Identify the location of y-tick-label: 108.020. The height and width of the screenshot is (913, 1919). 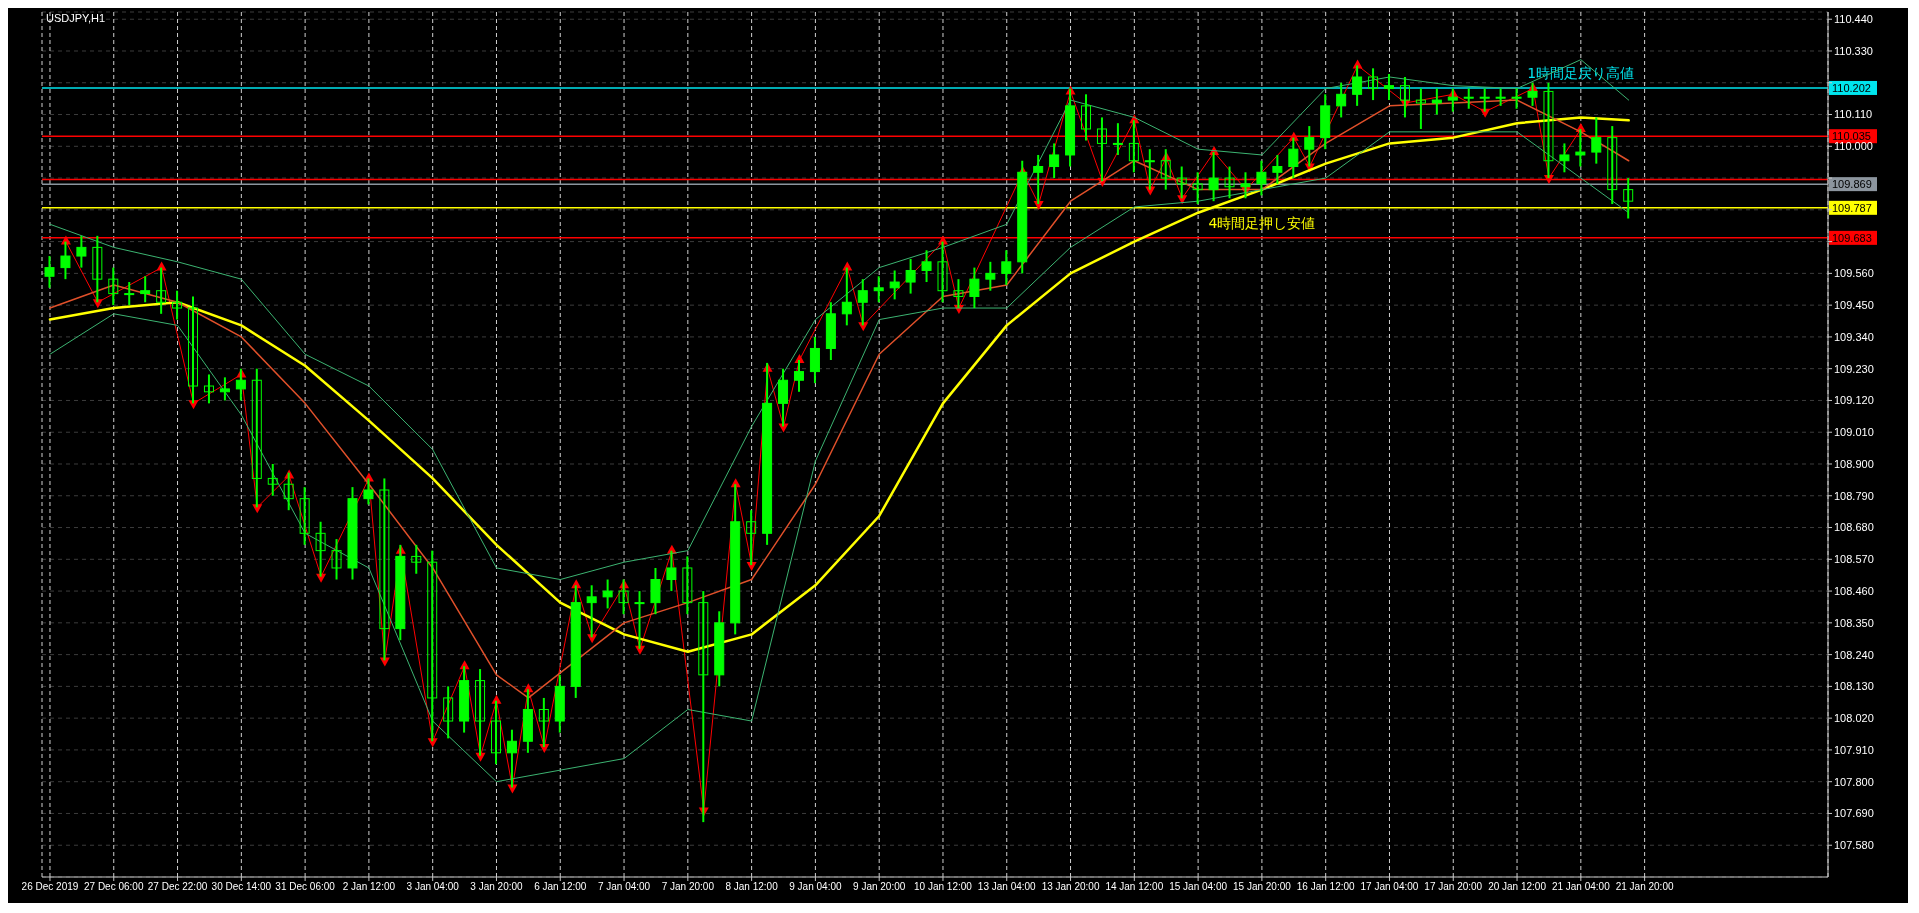
(1854, 718).